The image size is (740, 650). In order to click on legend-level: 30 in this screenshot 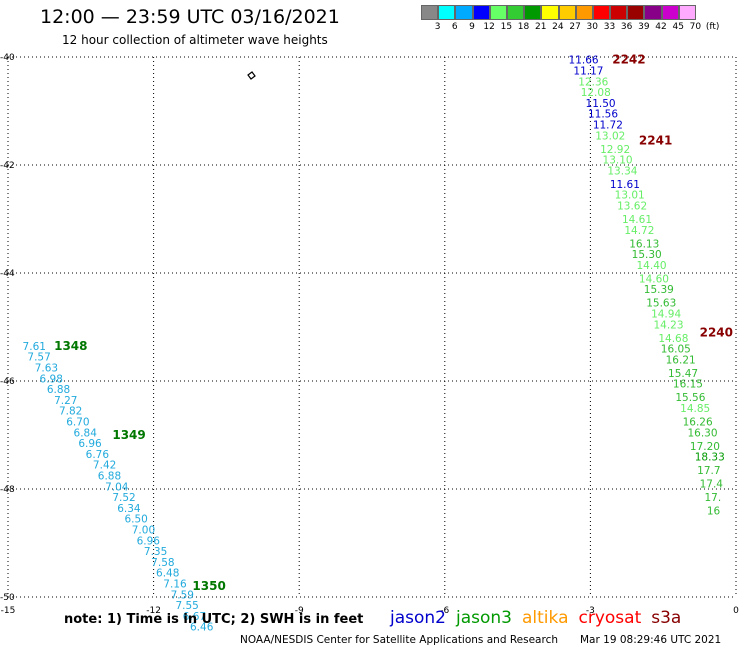, I will do `click(592, 27)`.